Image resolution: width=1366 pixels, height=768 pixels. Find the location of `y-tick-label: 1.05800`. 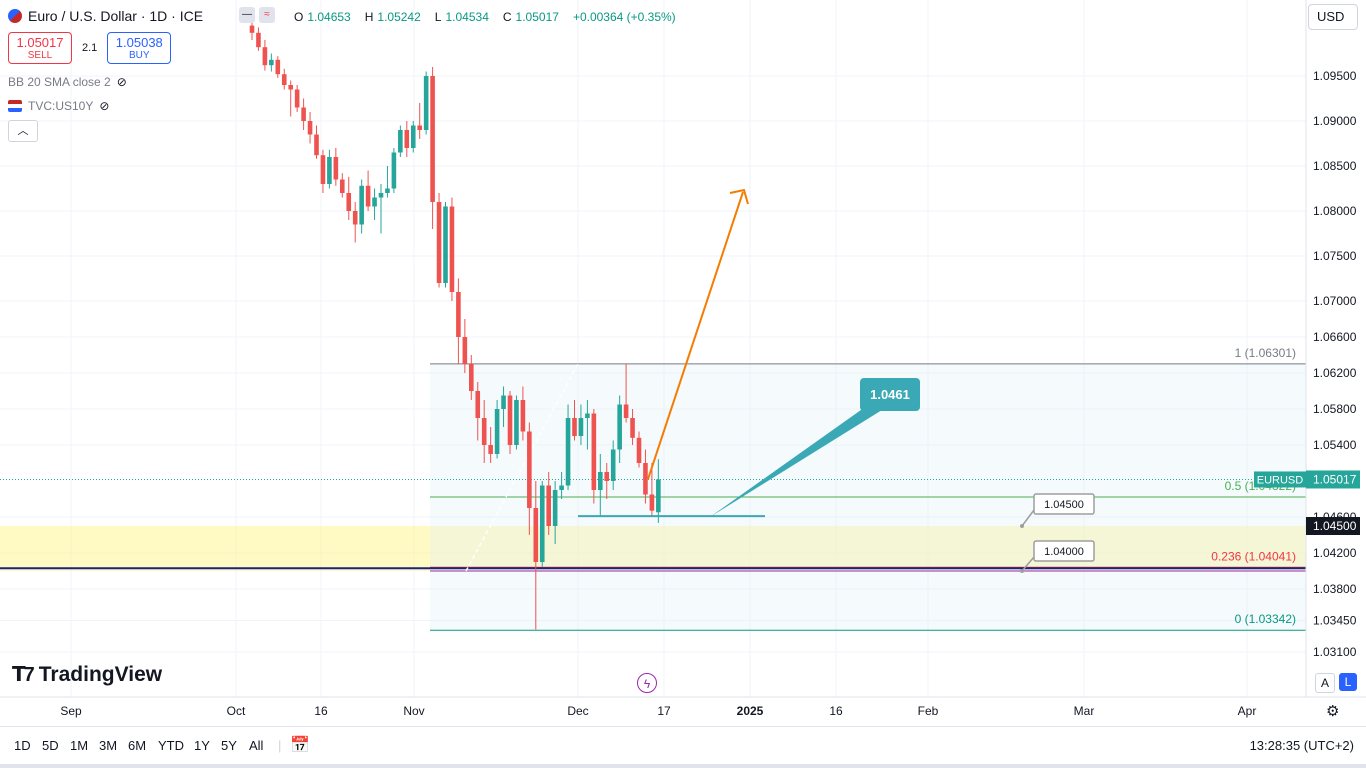

y-tick-label: 1.05800 is located at coordinates (1335, 409).